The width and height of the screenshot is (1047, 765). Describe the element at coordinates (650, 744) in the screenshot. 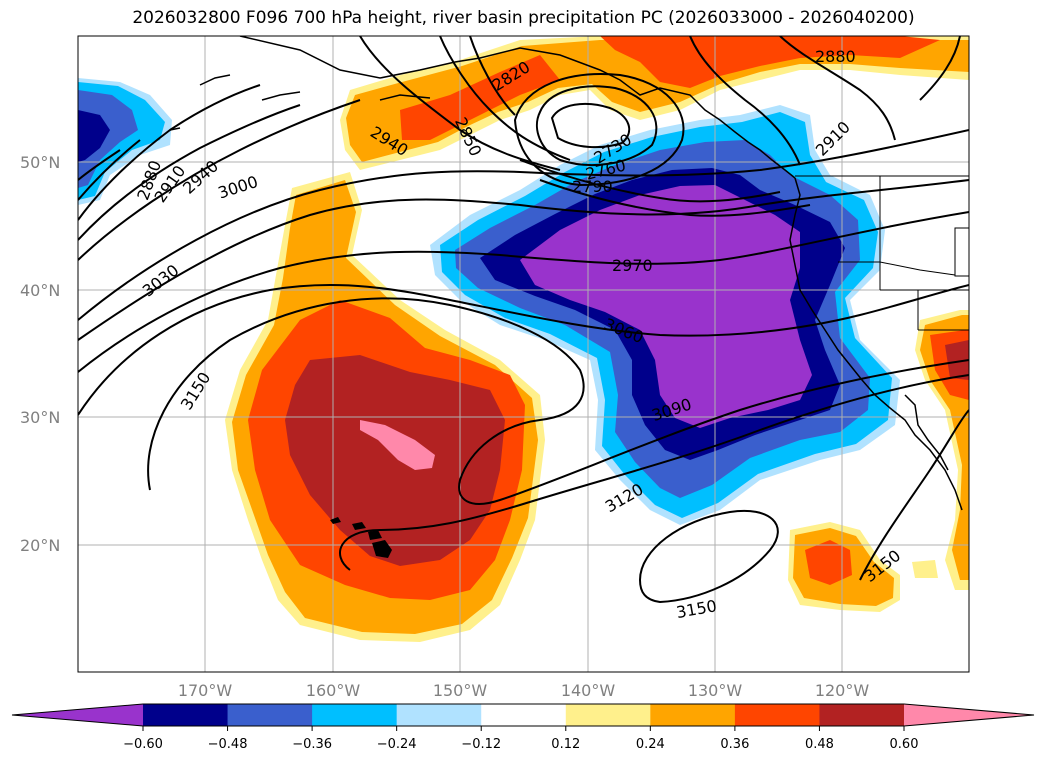

I see `colorbar-tick-label: 0.24` at that location.